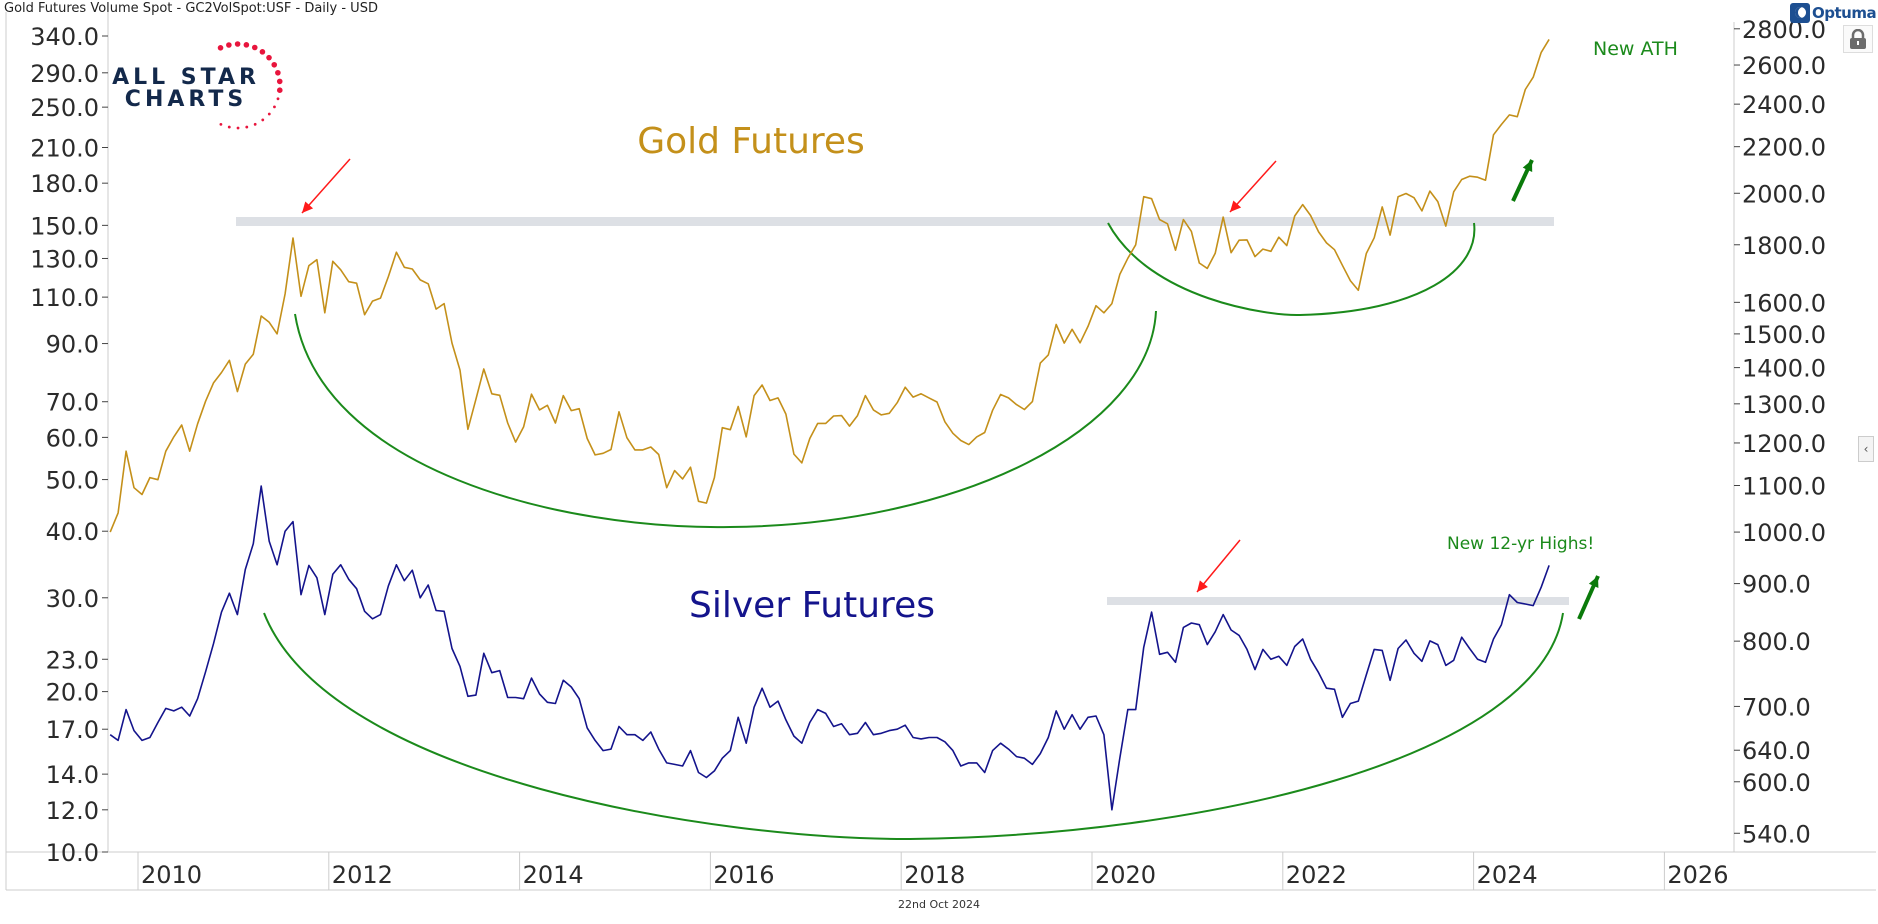 The height and width of the screenshot is (924, 1878). Describe the element at coordinates (72, 345) in the screenshot. I see `left-axis-tick-label: 90.0` at that location.